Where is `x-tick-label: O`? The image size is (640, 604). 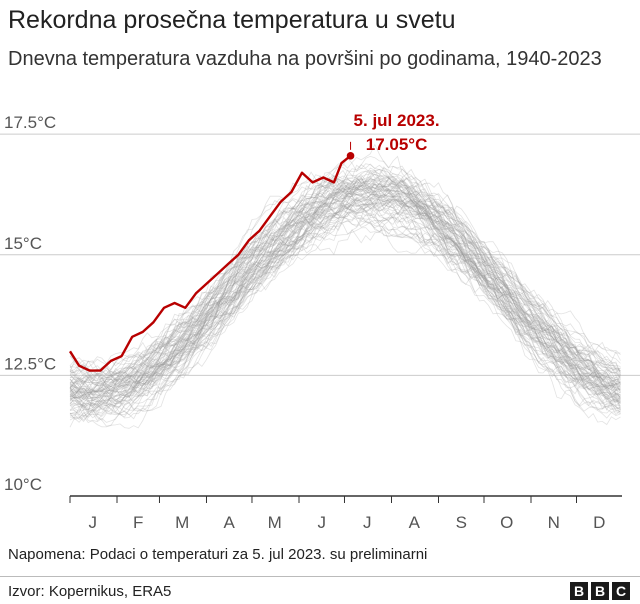 x-tick-label: O is located at coordinates (506, 522).